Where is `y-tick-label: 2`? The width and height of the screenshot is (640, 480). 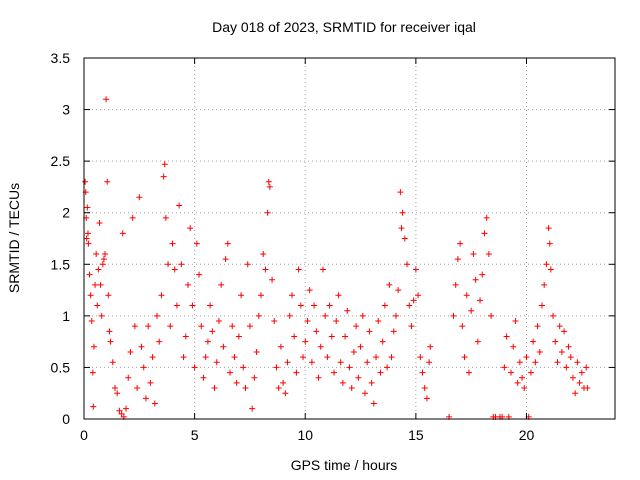
y-tick-label: 2 is located at coordinates (66, 213).